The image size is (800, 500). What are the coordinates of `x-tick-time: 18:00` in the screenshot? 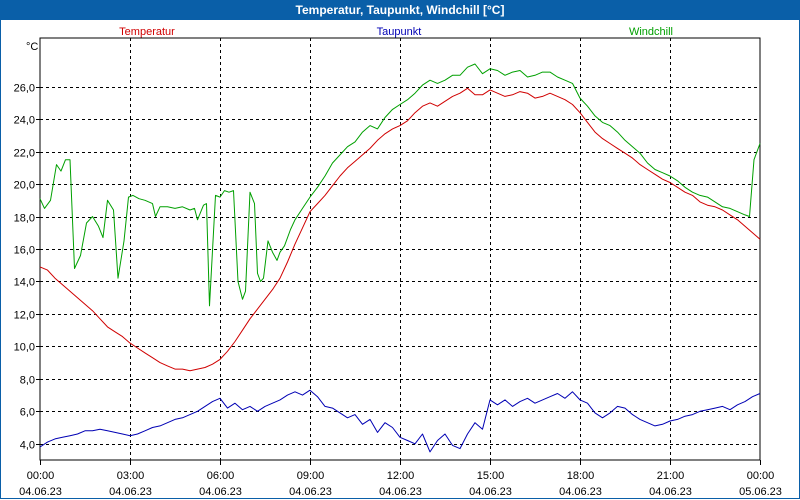 It's located at (581, 476).